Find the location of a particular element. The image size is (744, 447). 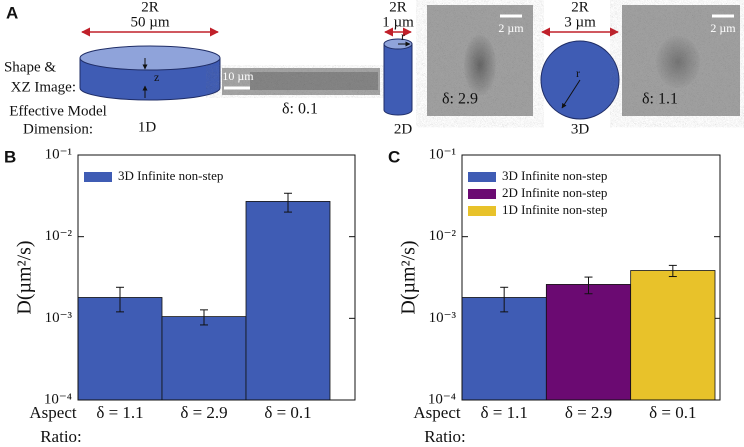

disk-top is located at coordinates (150, 58).